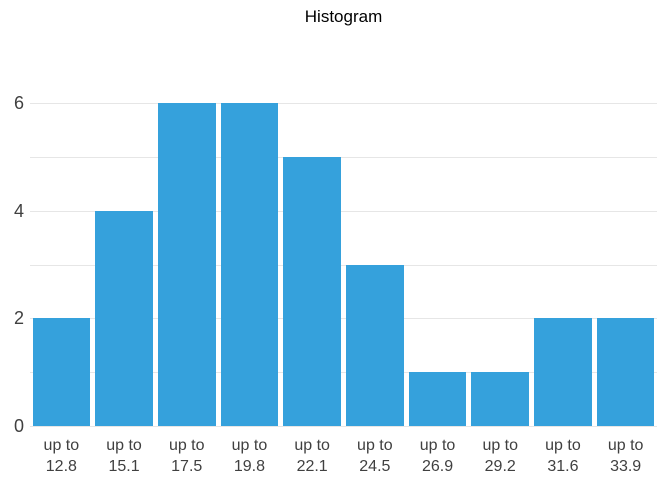 The image size is (672, 480). I want to click on x-tick-label: up to 26.9, so click(437, 456).